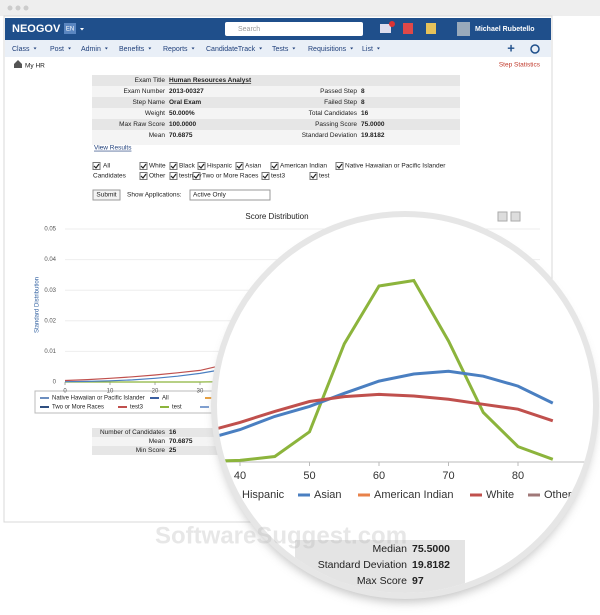  Describe the element at coordinates (57, 49) in the screenshot. I see `nav-item: Post` at that location.